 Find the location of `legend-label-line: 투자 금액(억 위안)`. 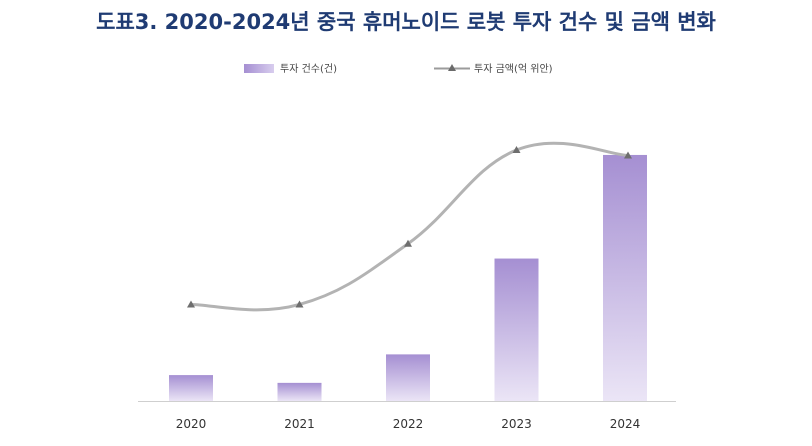

legend-label-line: 투자 금액(억 위안) is located at coordinates (513, 68).